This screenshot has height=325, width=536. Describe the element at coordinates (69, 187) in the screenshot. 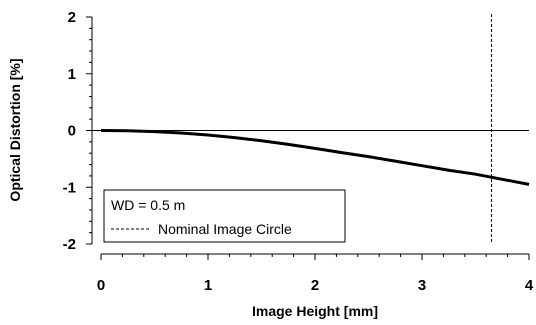

I see `y-tick-label: -1` at that location.